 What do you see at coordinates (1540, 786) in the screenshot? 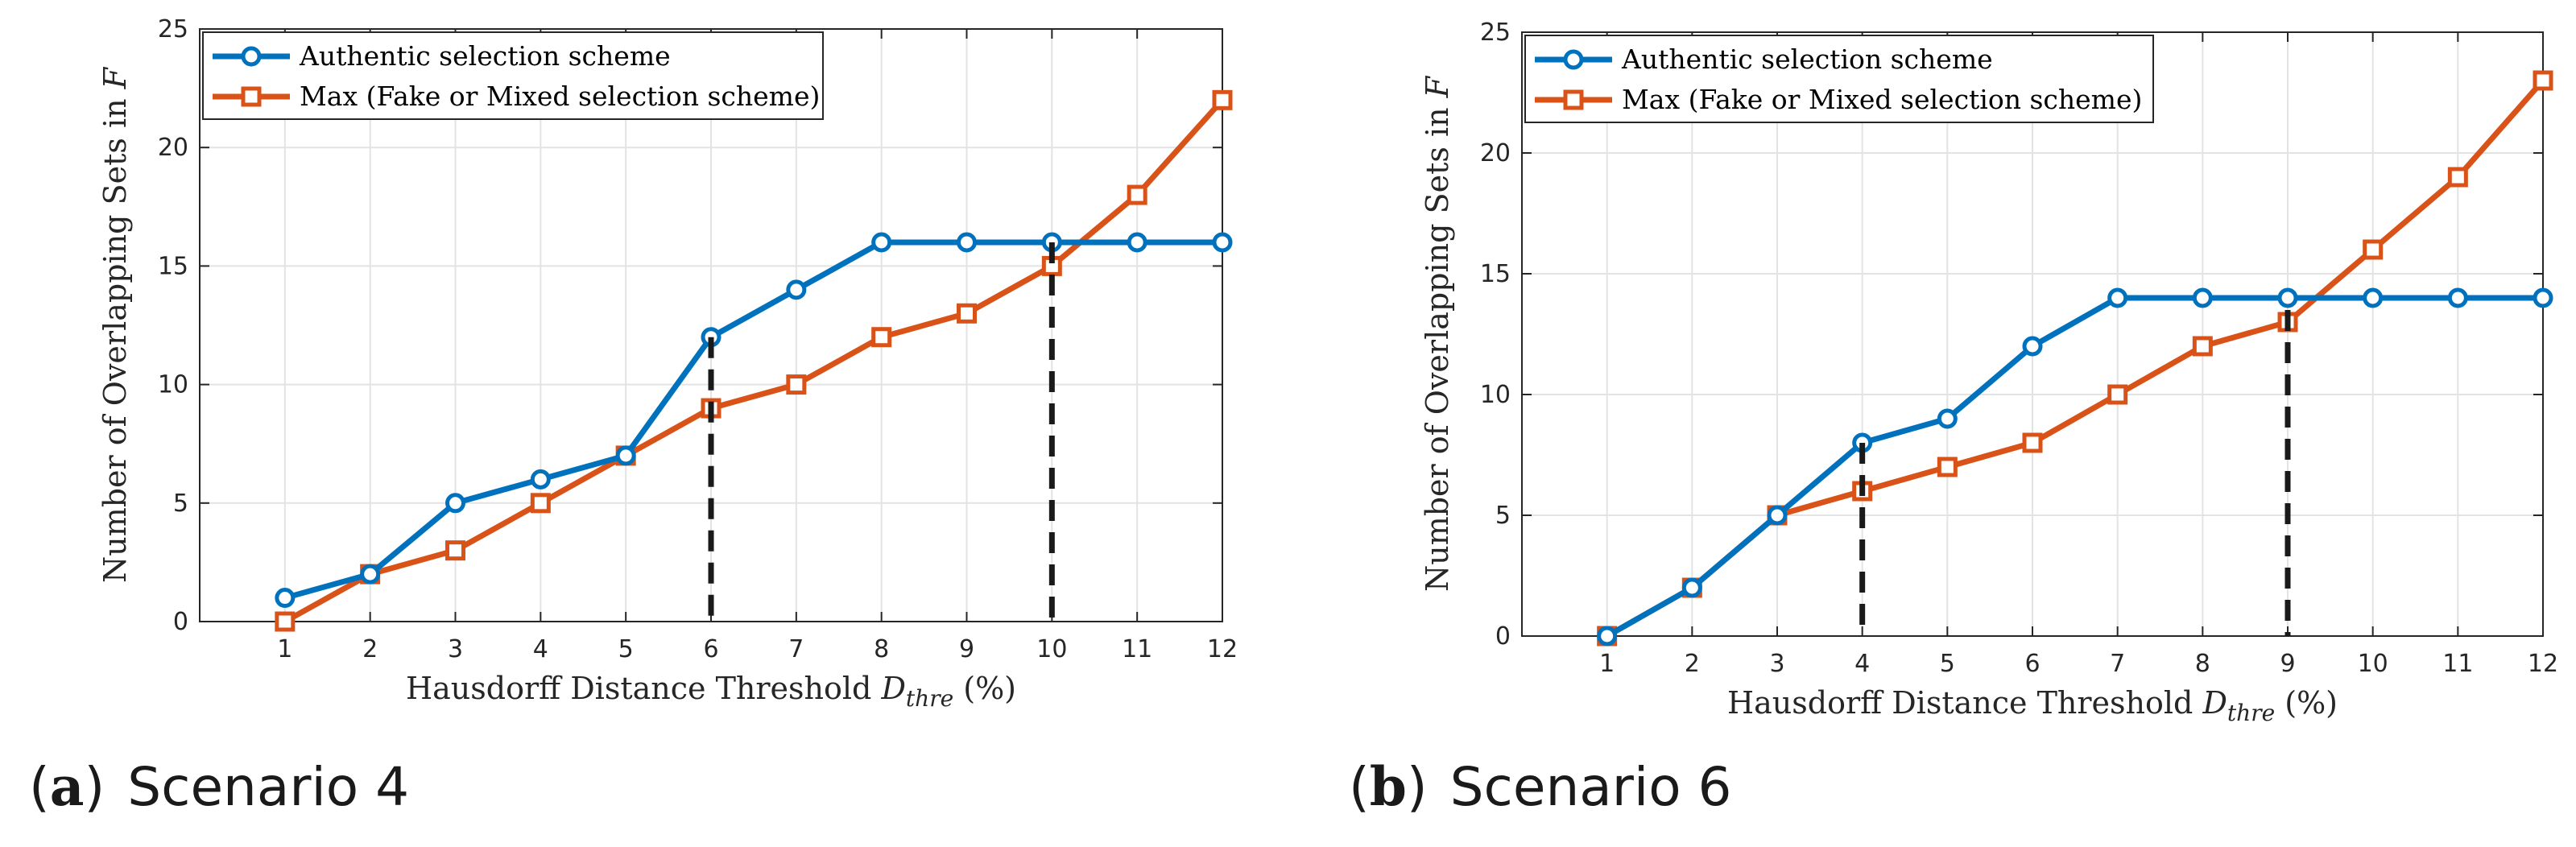
I see `panel-caption: (b) Scenario 6` at bounding box center [1540, 786].